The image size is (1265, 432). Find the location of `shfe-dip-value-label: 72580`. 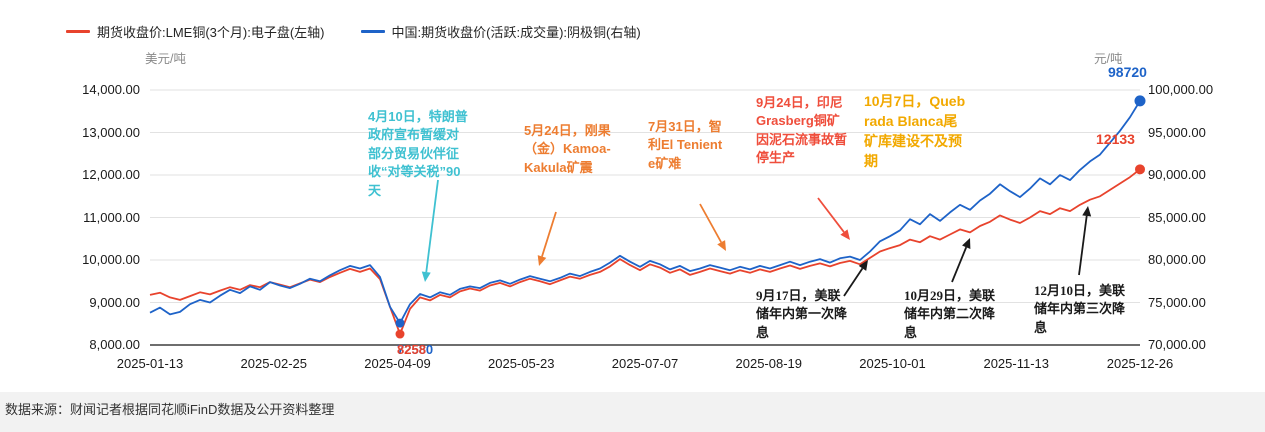

shfe-dip-value-label: 72580 is located at coordinates (415, 349).